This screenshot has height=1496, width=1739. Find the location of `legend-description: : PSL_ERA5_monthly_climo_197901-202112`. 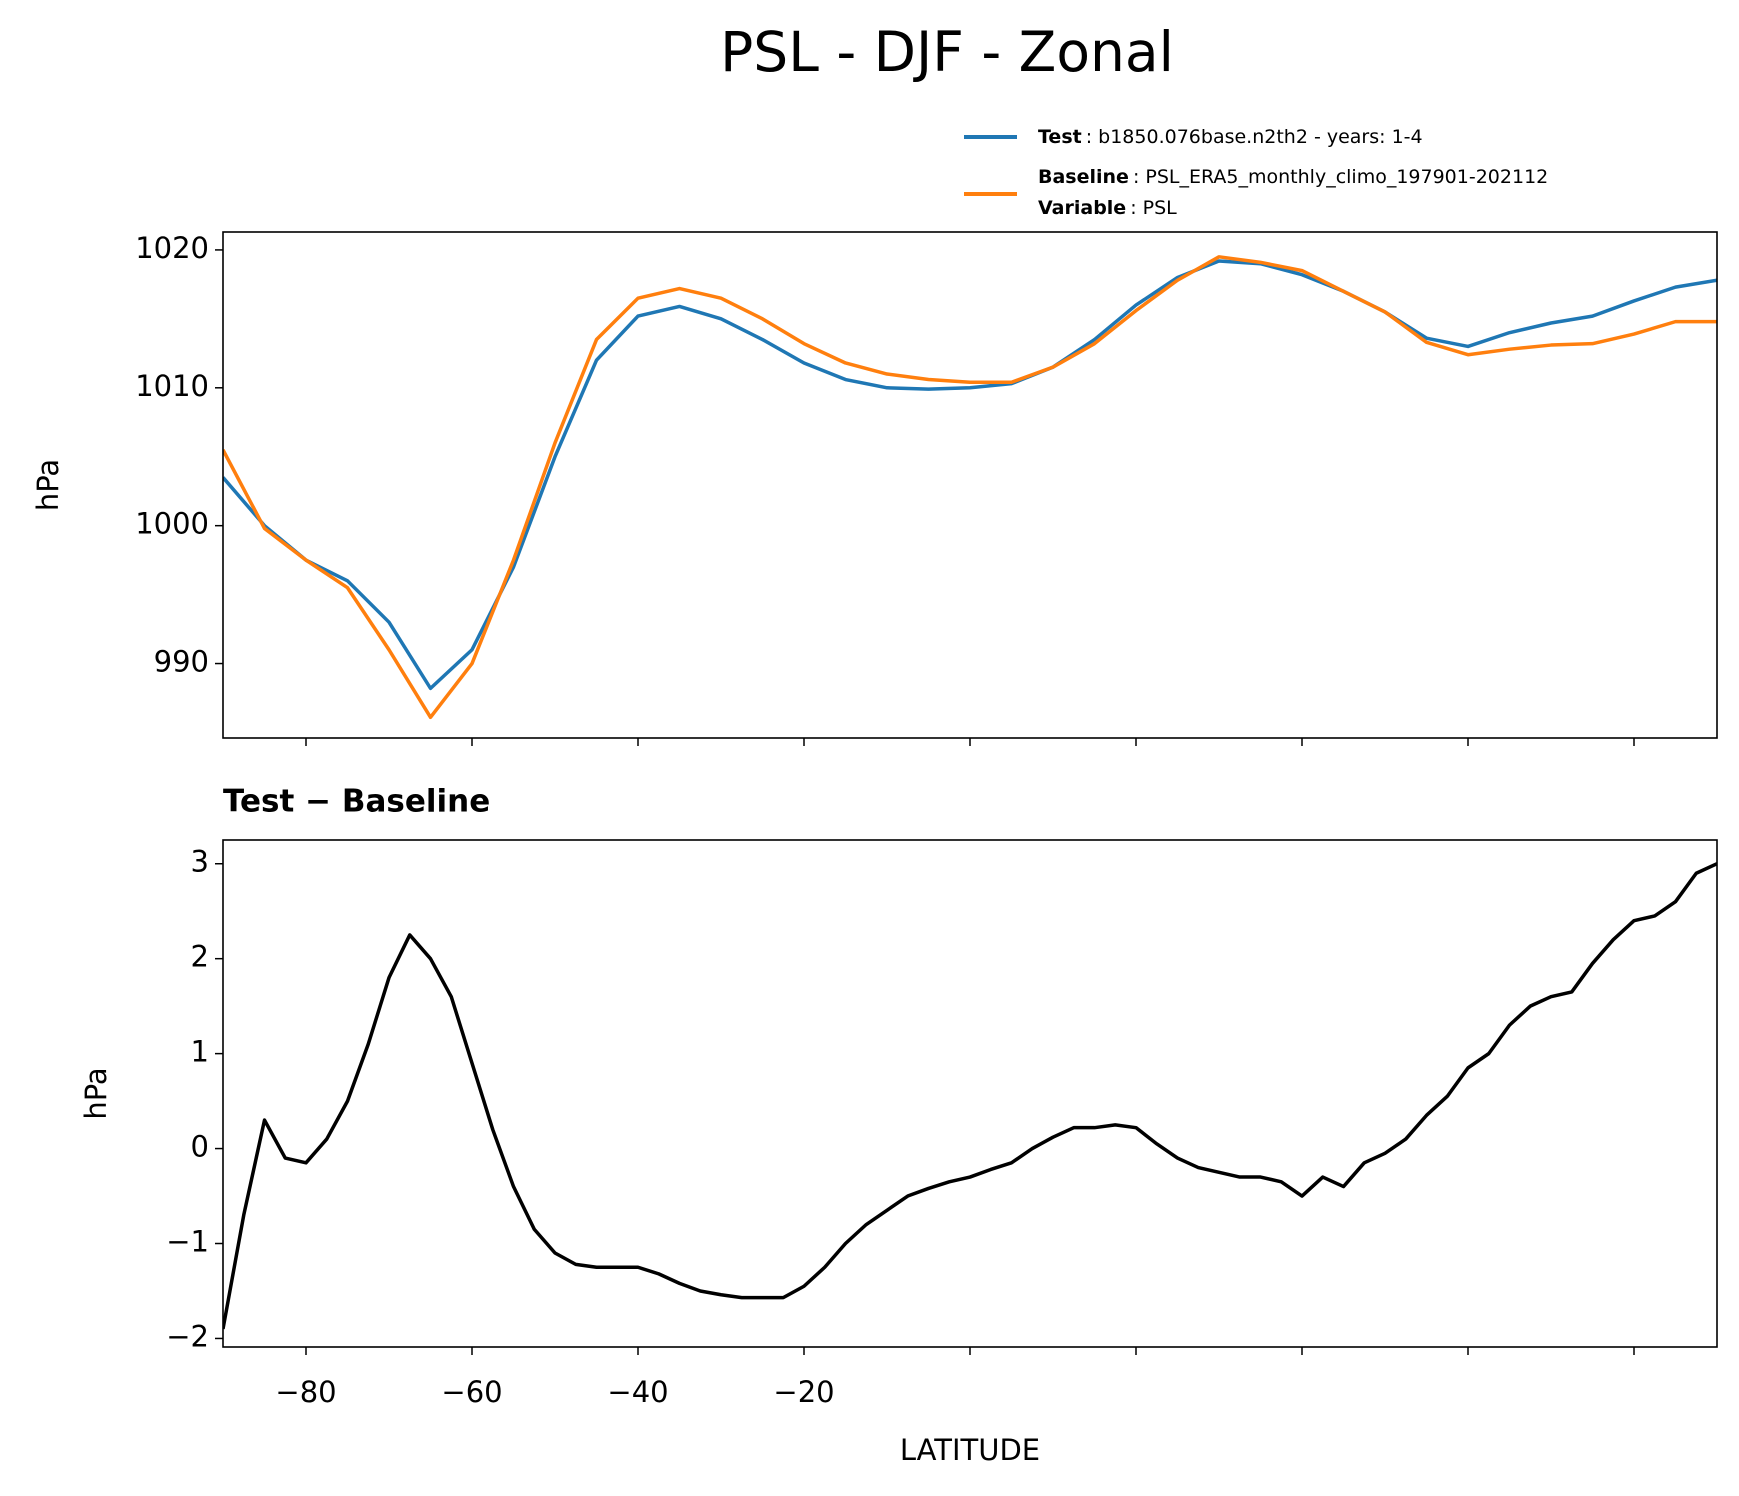

legend-description: : PSL_ERA5_monthly_climo_197901-202112 is located at coordinates (1340, 177).